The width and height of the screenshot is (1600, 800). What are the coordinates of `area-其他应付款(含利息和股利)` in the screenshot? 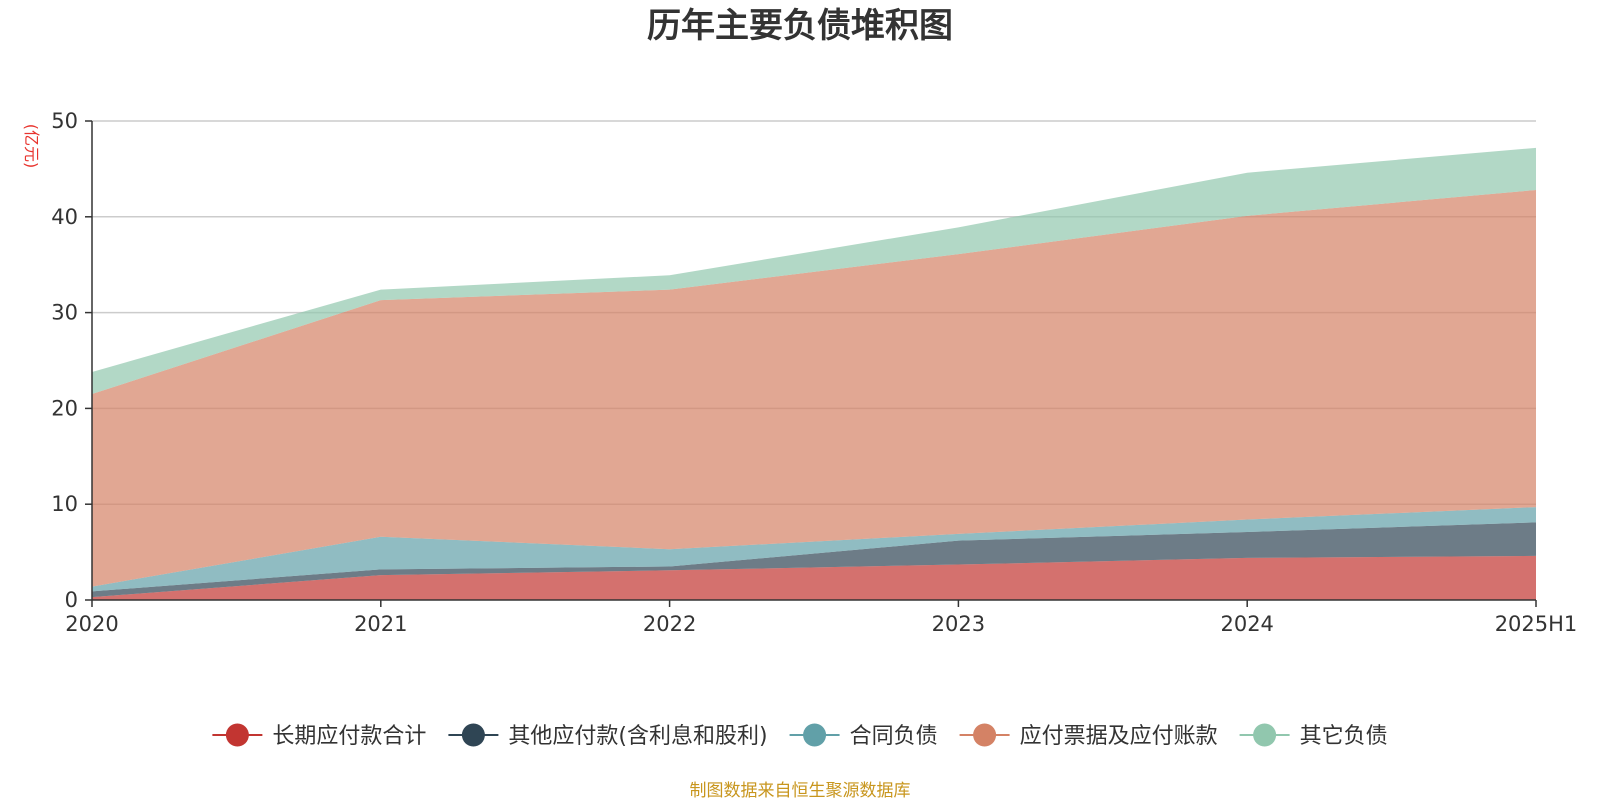 It's located at (814, 560).